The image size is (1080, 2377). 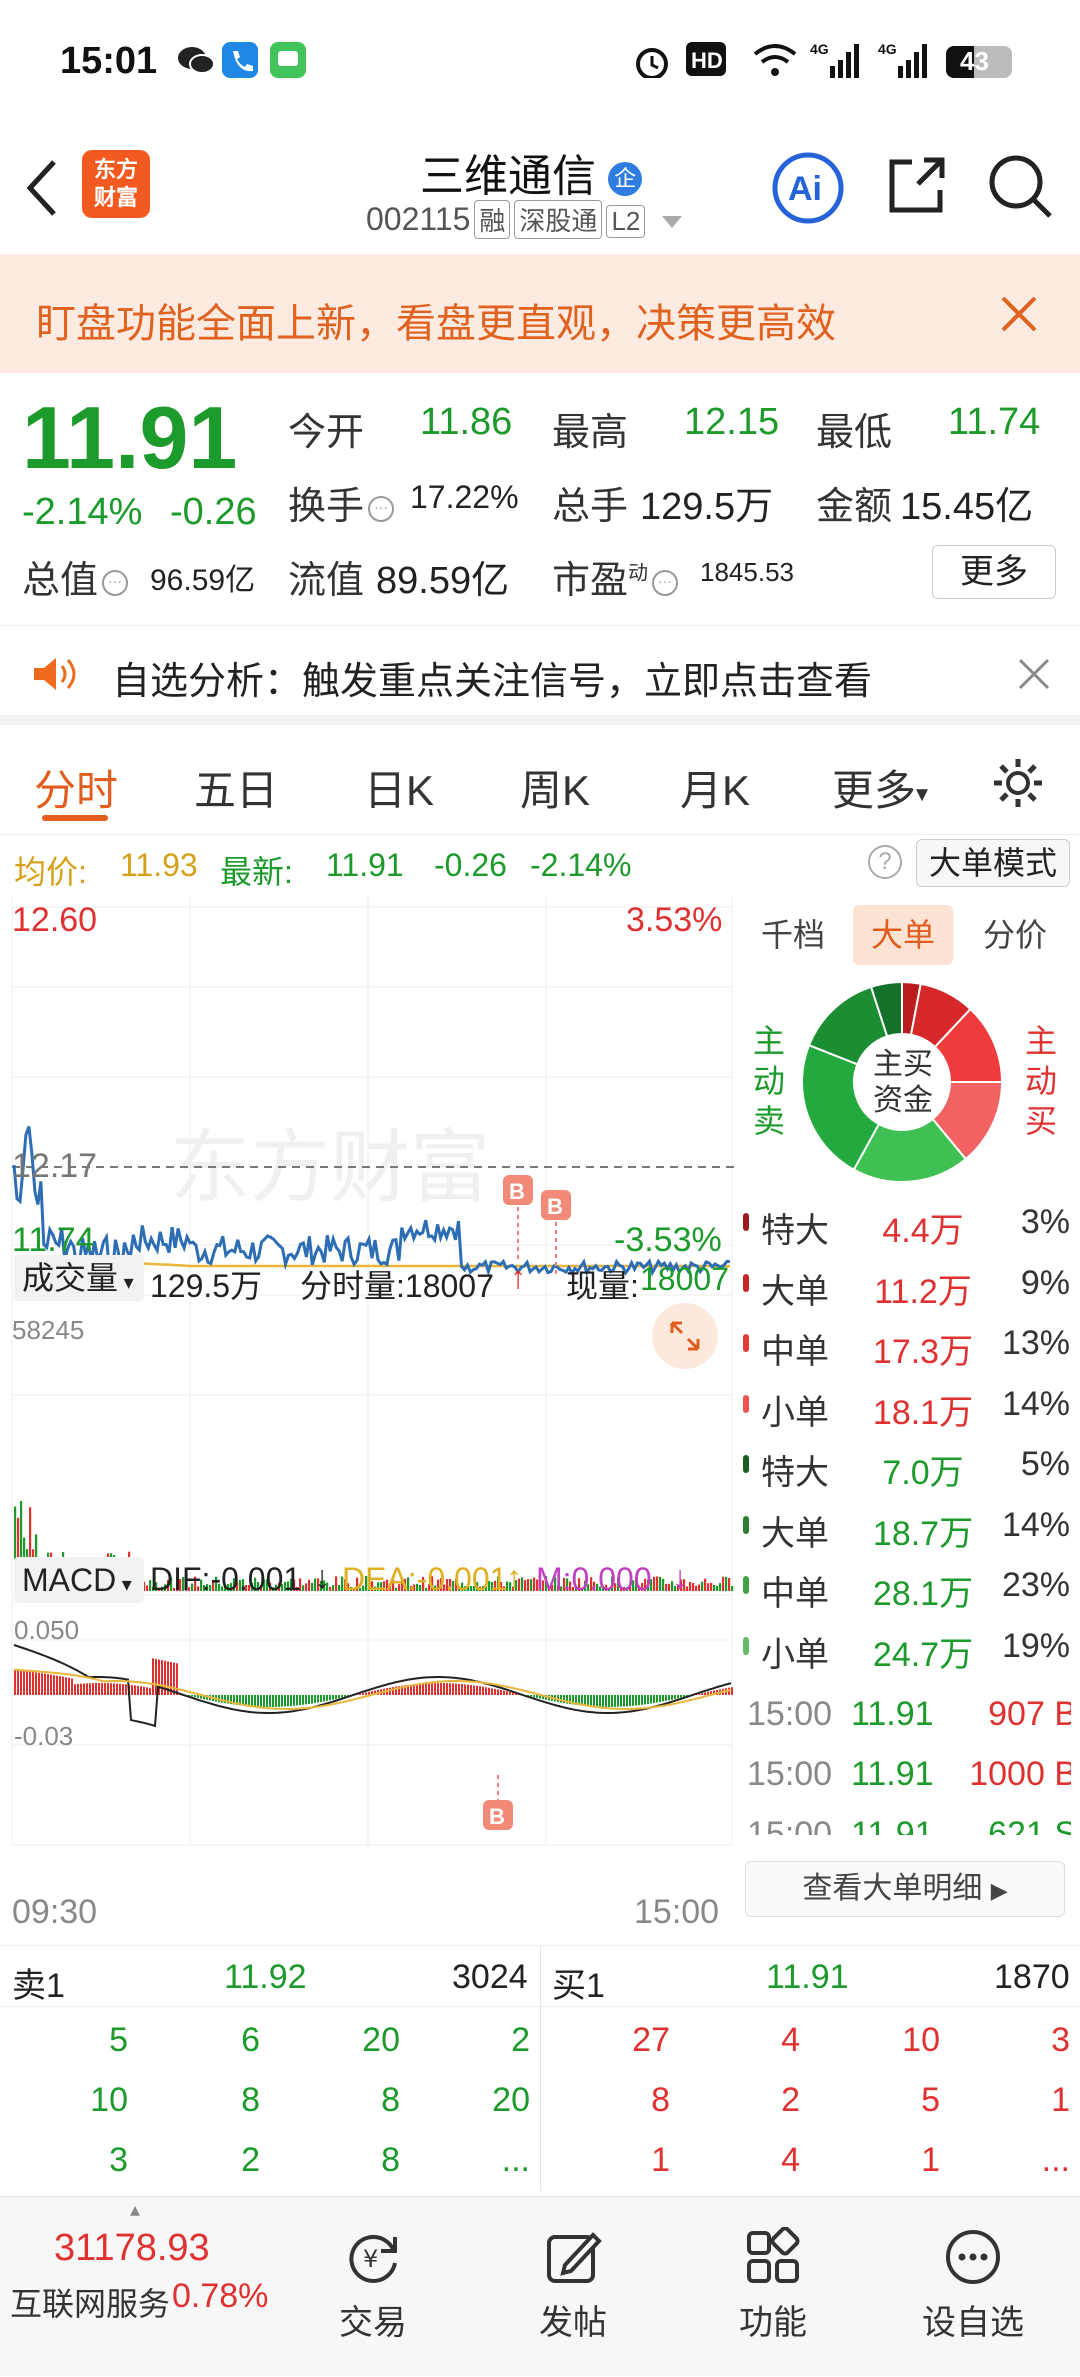 I want to click on index-ticker: ▴ 31178.93 互联网服务 0.78%, so click(x=145, y=2287).